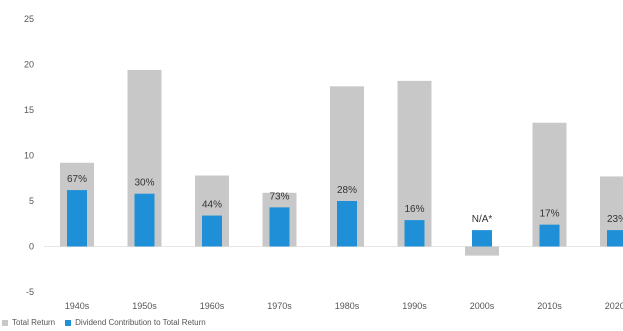  I want to click on legend-label-dividend: Dividend Contribution to Total Return, so click(140, 322).